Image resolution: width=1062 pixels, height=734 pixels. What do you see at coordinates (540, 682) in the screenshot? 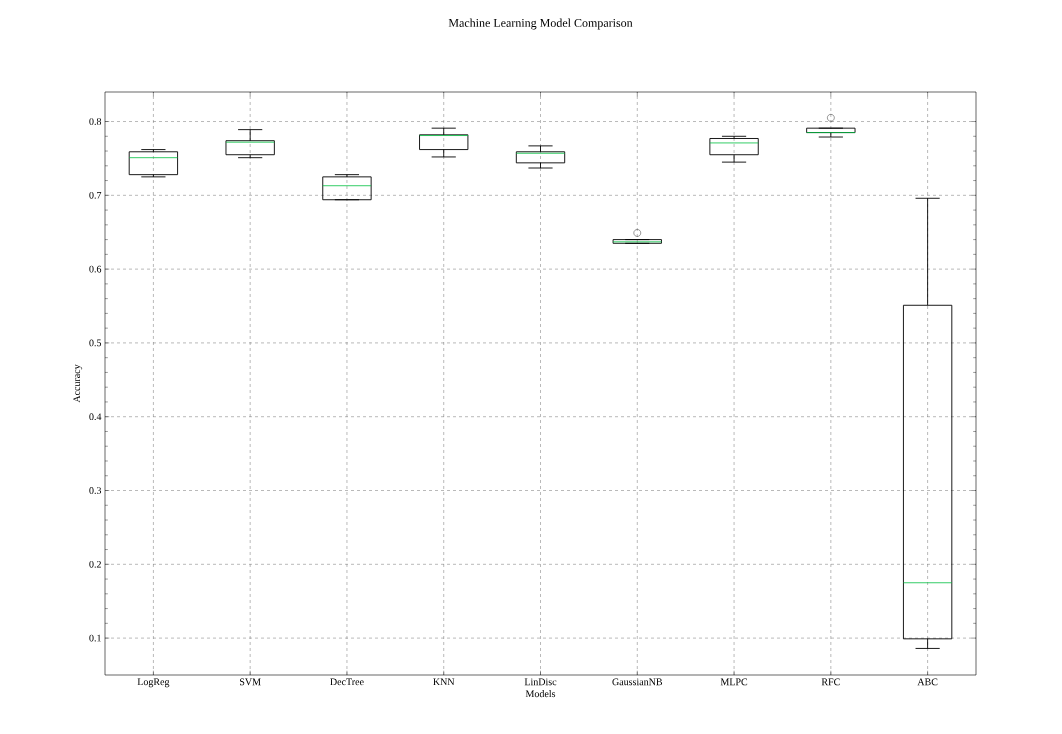
I see `x-tick-label: LinDisc` at bounding box center [540, 682].